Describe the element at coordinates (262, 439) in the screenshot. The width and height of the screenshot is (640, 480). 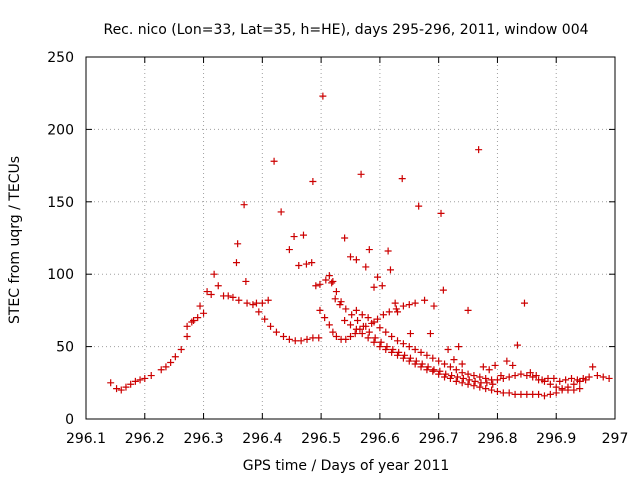
I see `x-tick-label: 296.4` at that location.